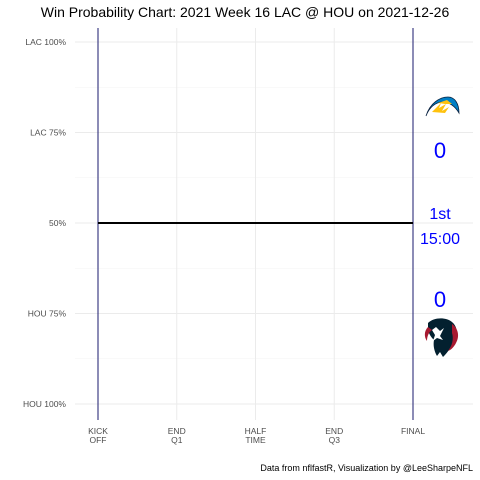 The image size is (480, 480). Describe the element at coordinates (440, 214) in the screenshot. I see `game-quarter: 1st` at that location.